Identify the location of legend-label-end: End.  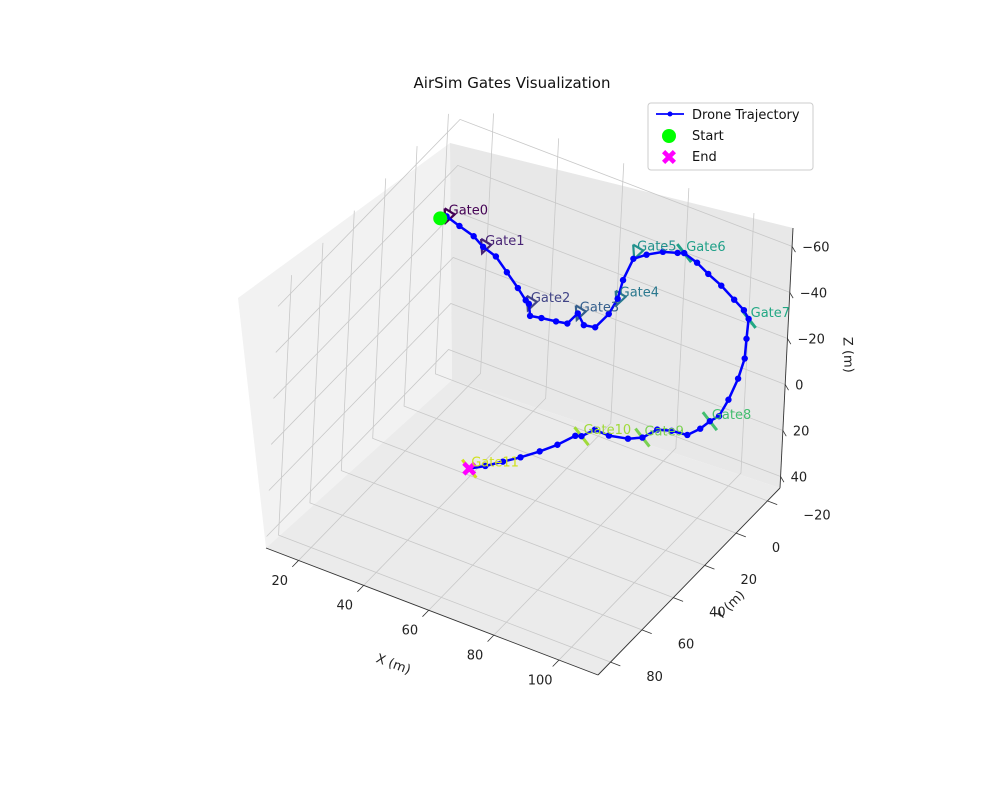
(704, 157).